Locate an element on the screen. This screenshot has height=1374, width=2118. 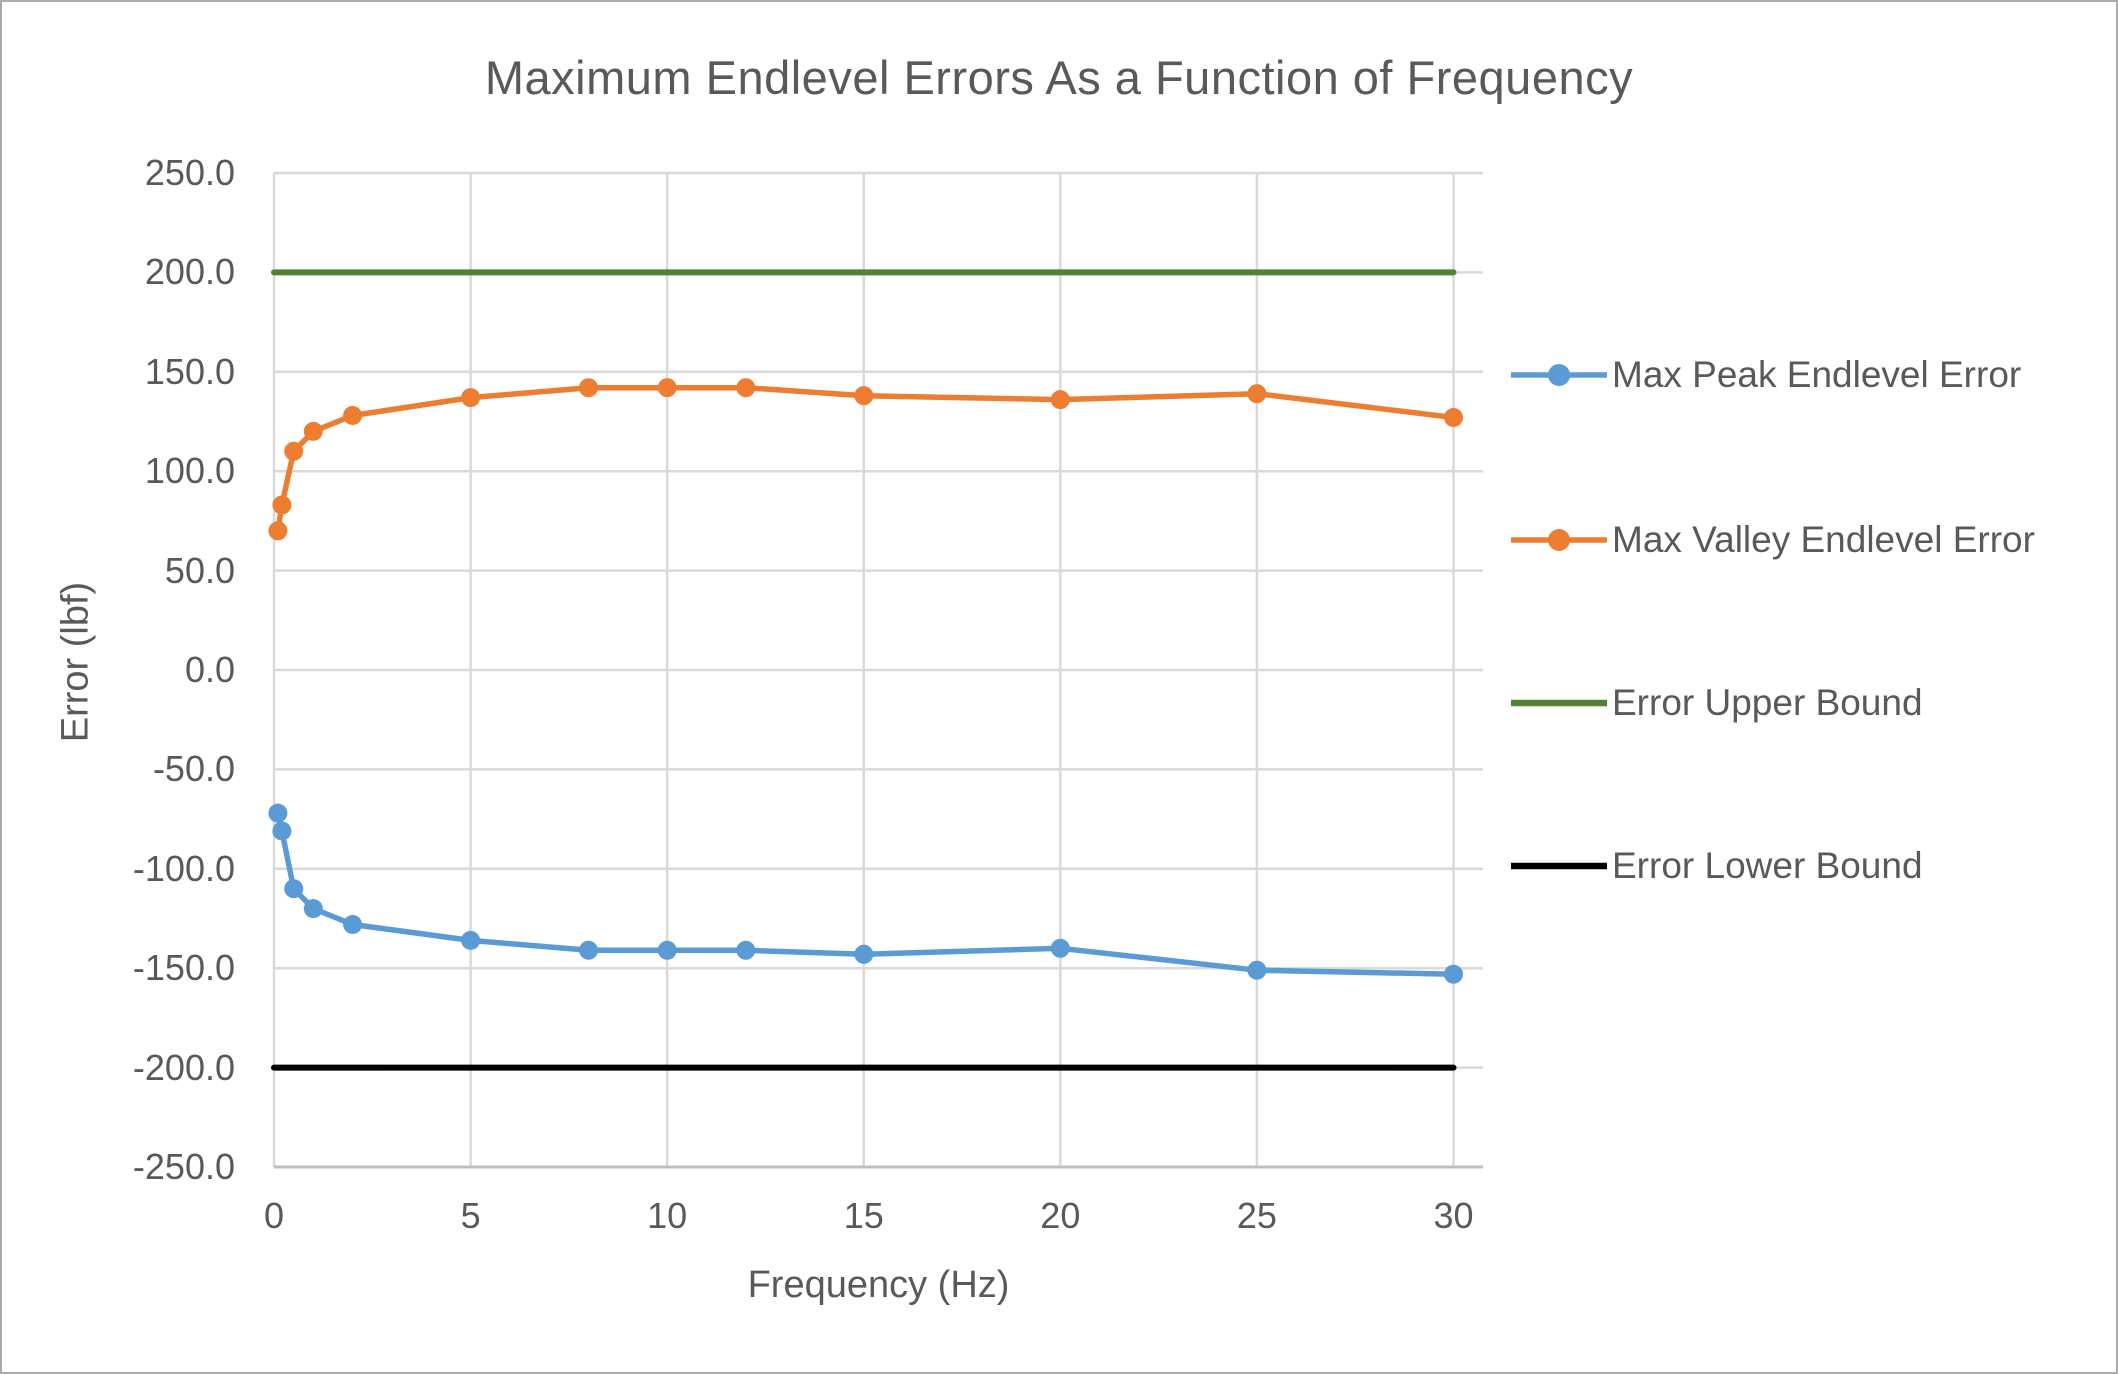
y-tick-label: 250.0 is located at coordinates (189, 172).